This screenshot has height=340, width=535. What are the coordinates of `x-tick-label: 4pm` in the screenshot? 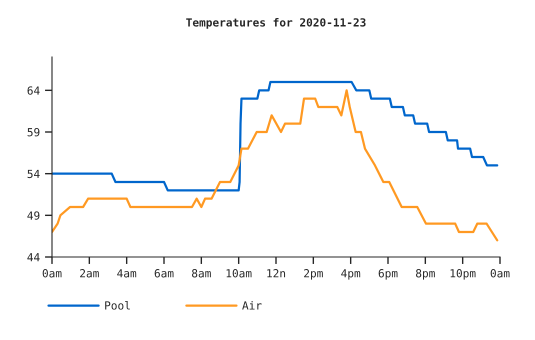 It's located at (350, 274).